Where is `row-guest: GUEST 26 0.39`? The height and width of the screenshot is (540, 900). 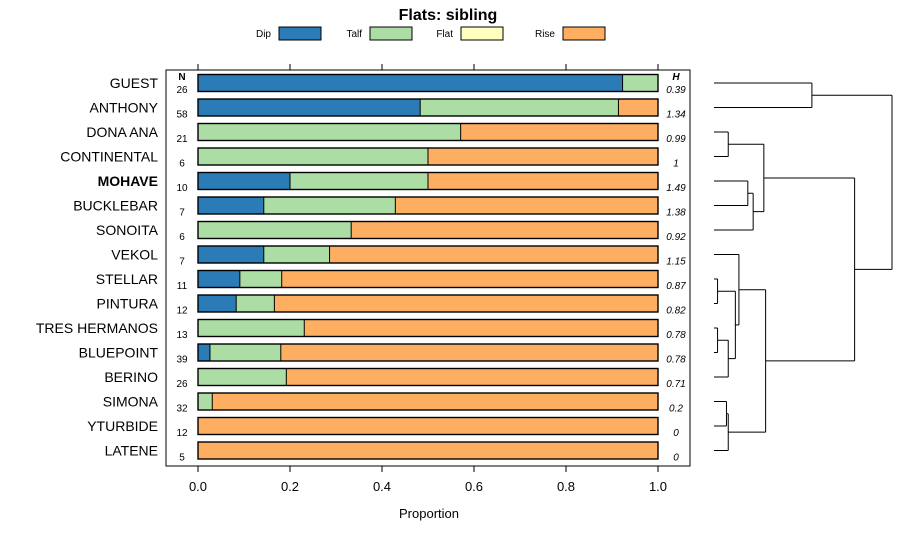 row-guest: GUEST 26 0.39 is located at coordinates (398, 84).